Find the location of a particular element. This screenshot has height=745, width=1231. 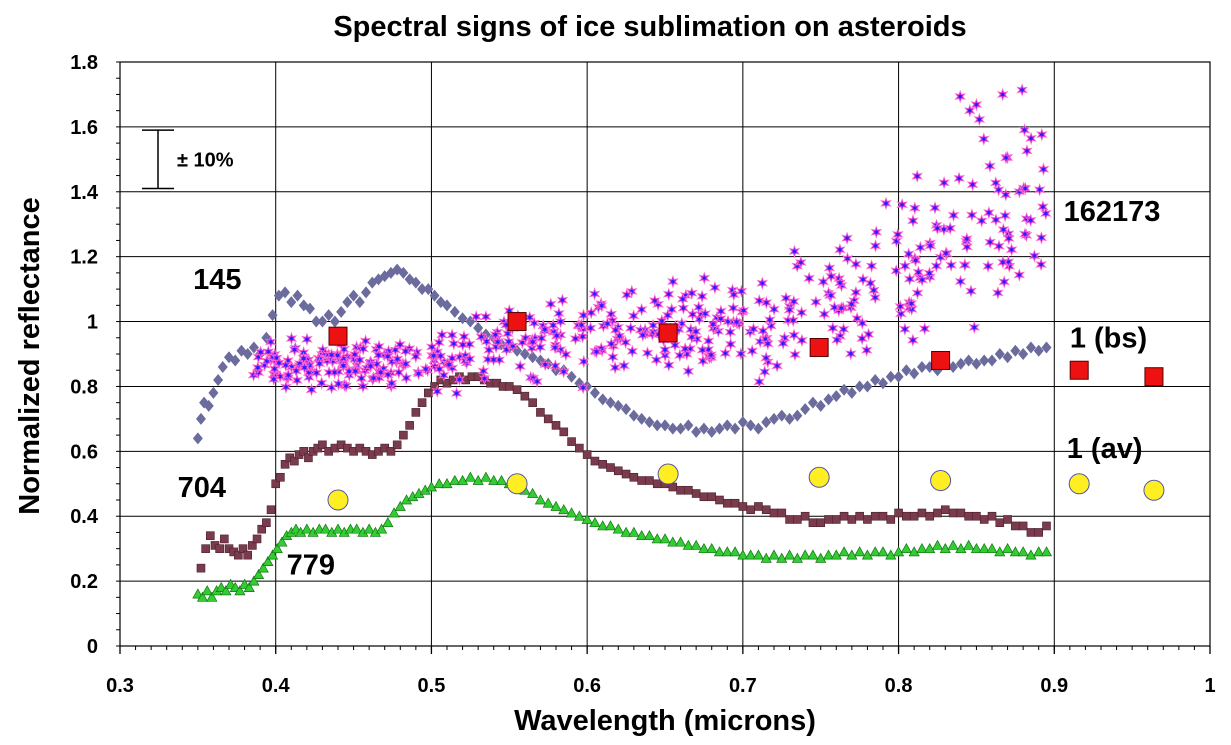

series-label-145: 145 is located at coordinates (217, 280).